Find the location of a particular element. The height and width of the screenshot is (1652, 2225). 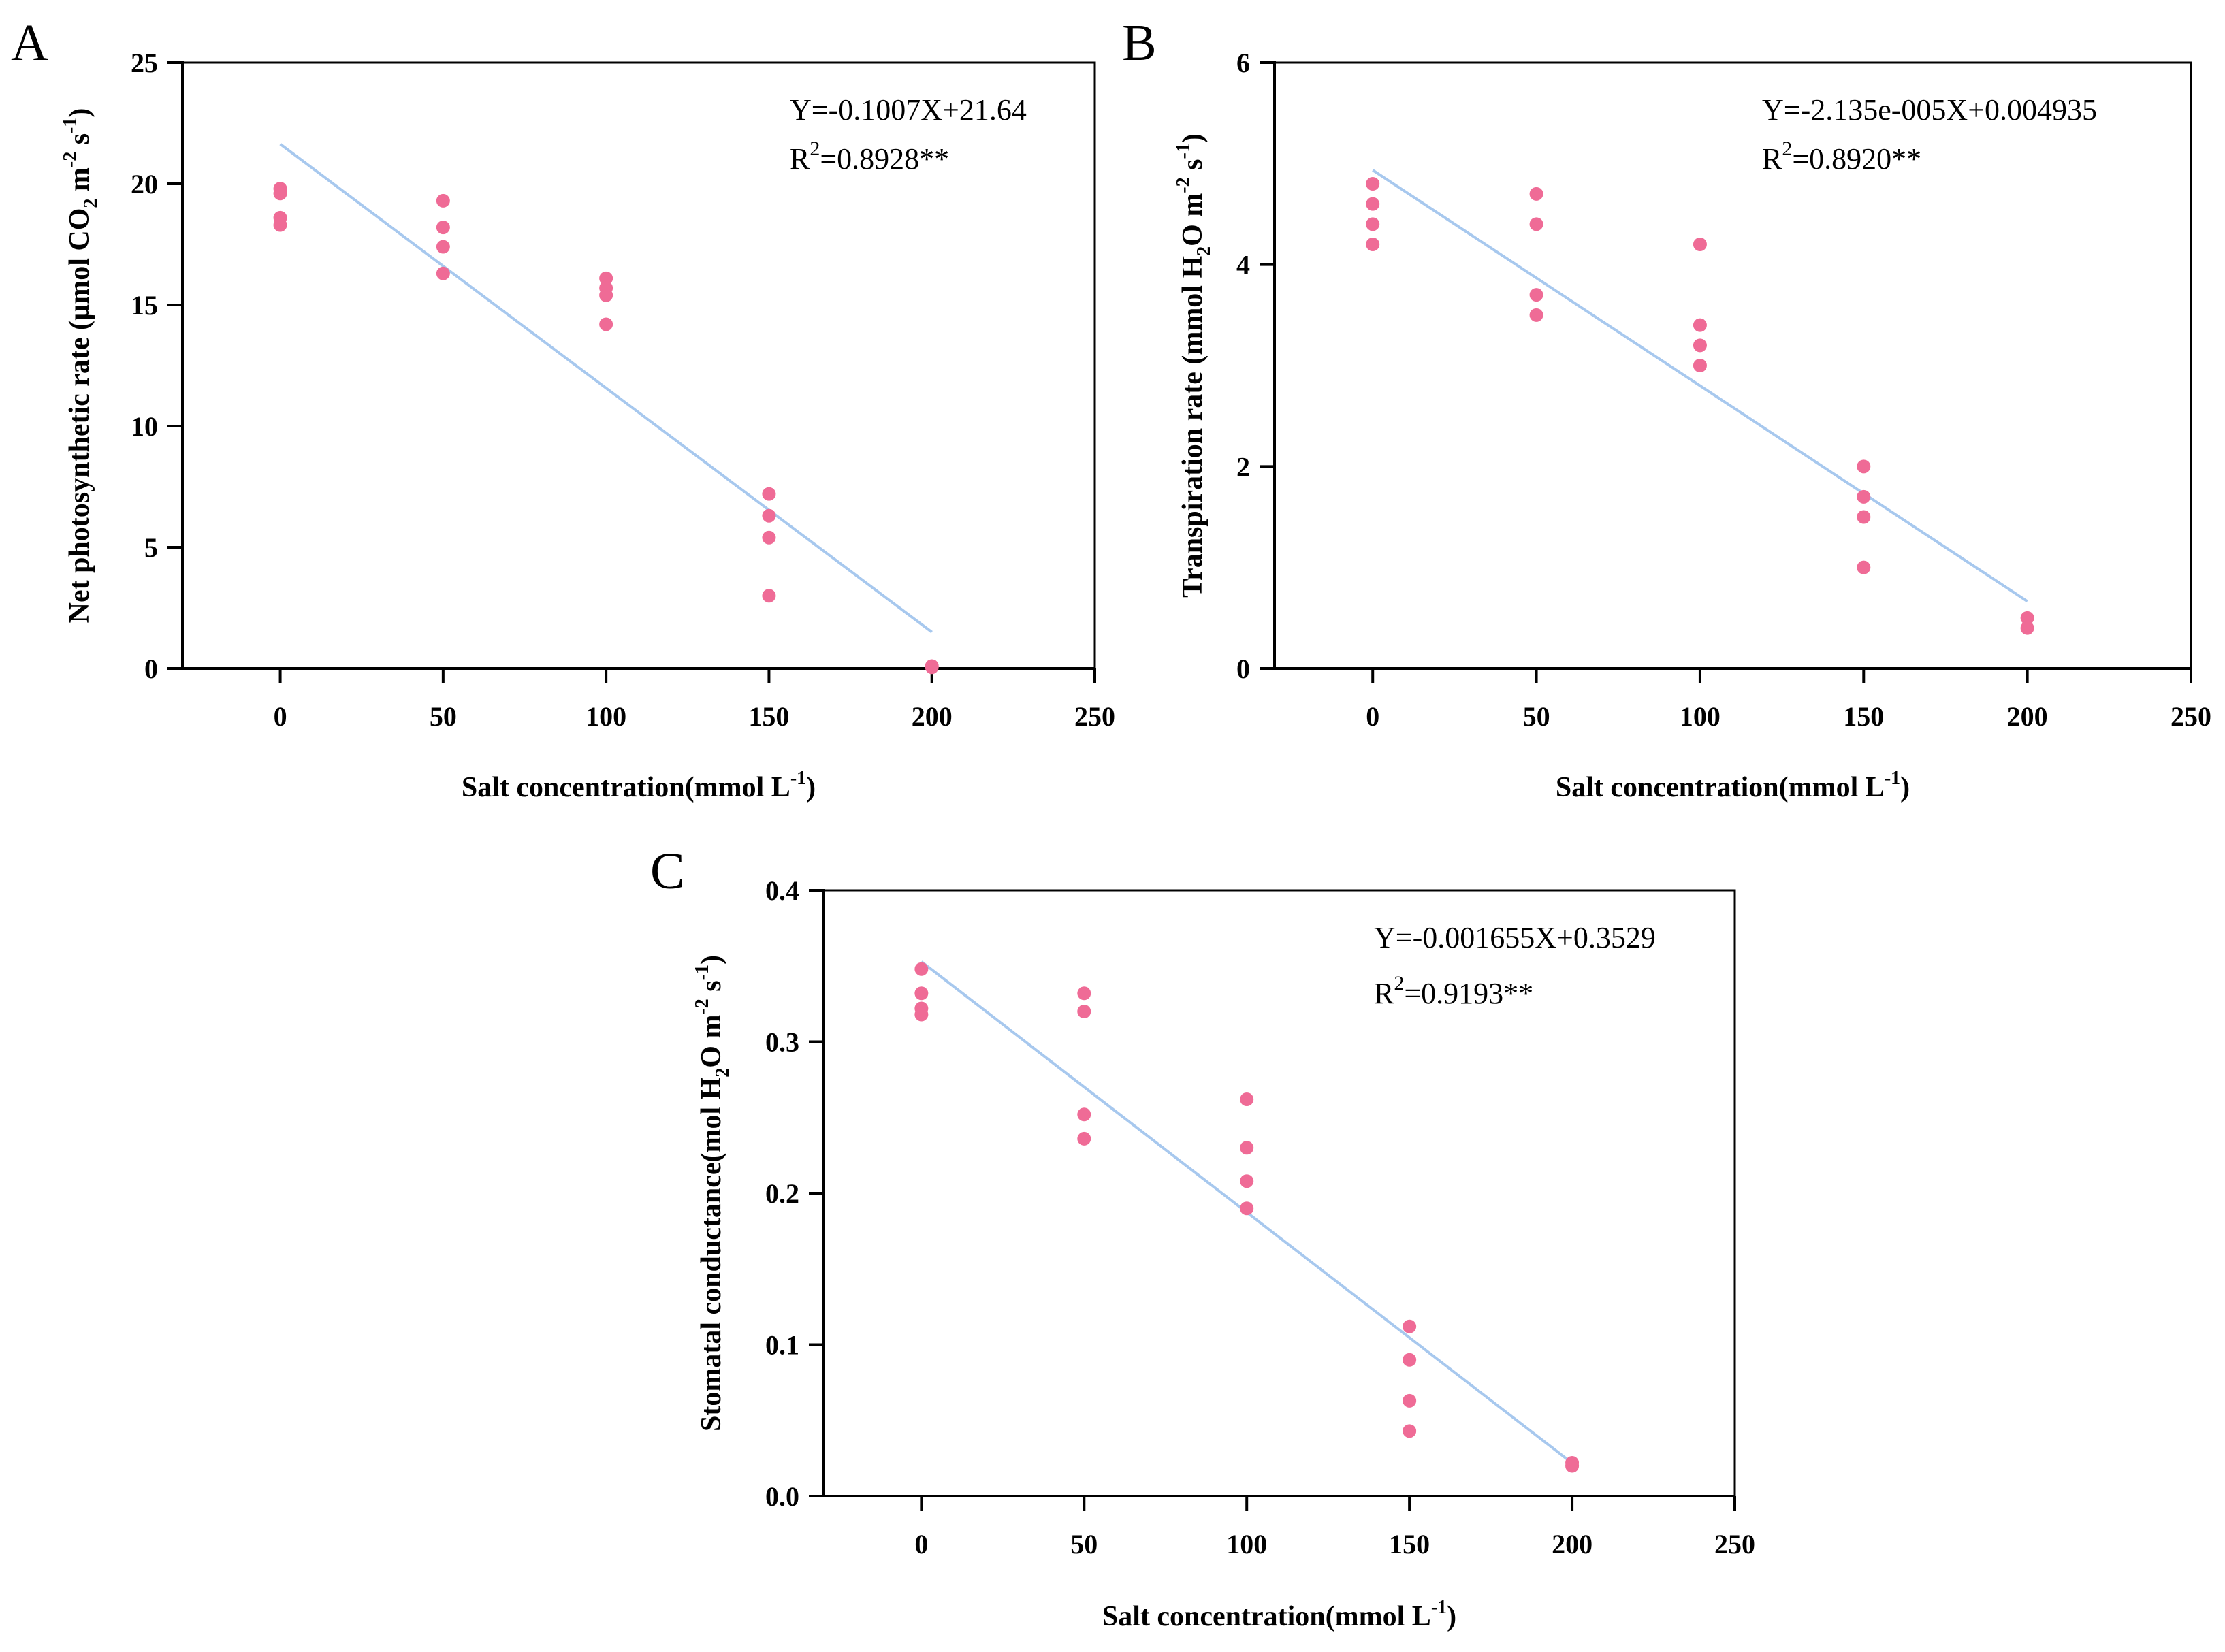

y-tick-label: 0.1 is located at coordinates (782, 1345).